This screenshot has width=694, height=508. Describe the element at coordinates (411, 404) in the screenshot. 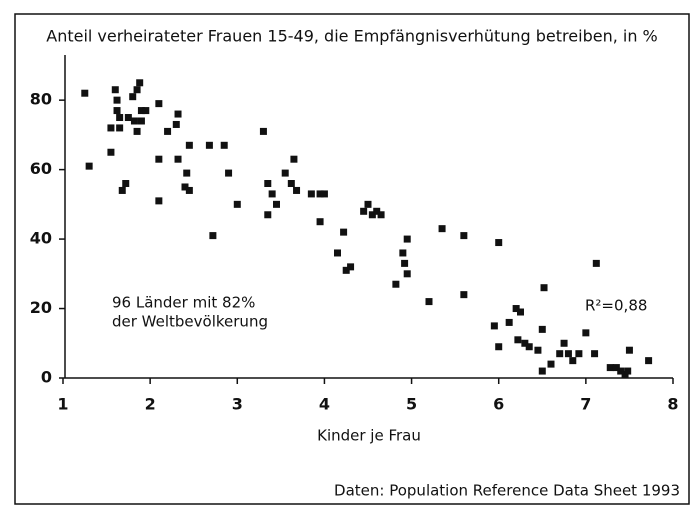

I see `x-tick-label: 5` at that location.